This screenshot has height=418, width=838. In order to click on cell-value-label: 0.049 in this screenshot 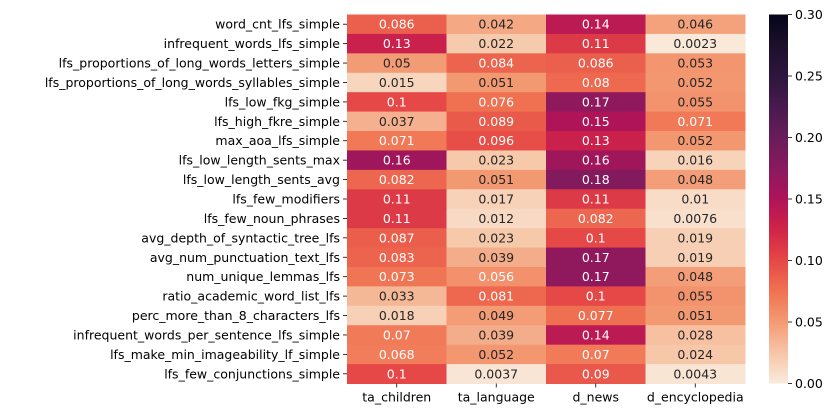, I will do `click(496, 315)`.